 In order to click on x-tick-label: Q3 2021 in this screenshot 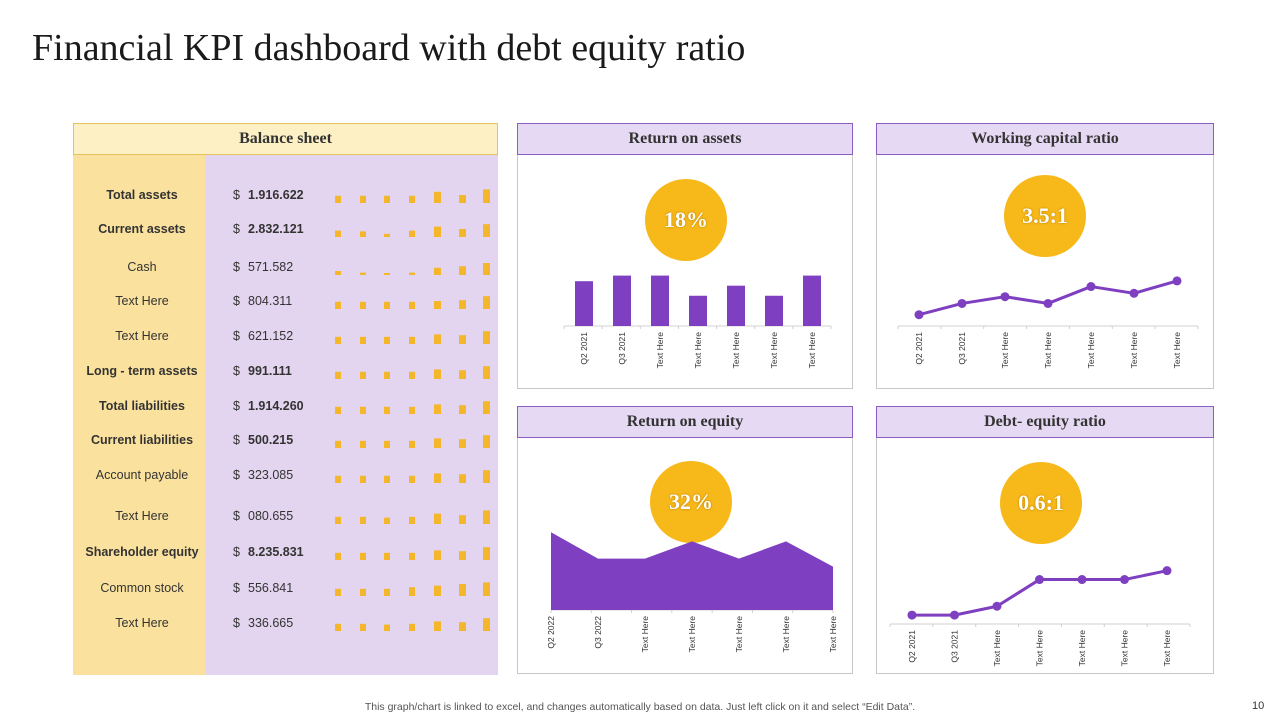, I will do `click(955, 646)`.